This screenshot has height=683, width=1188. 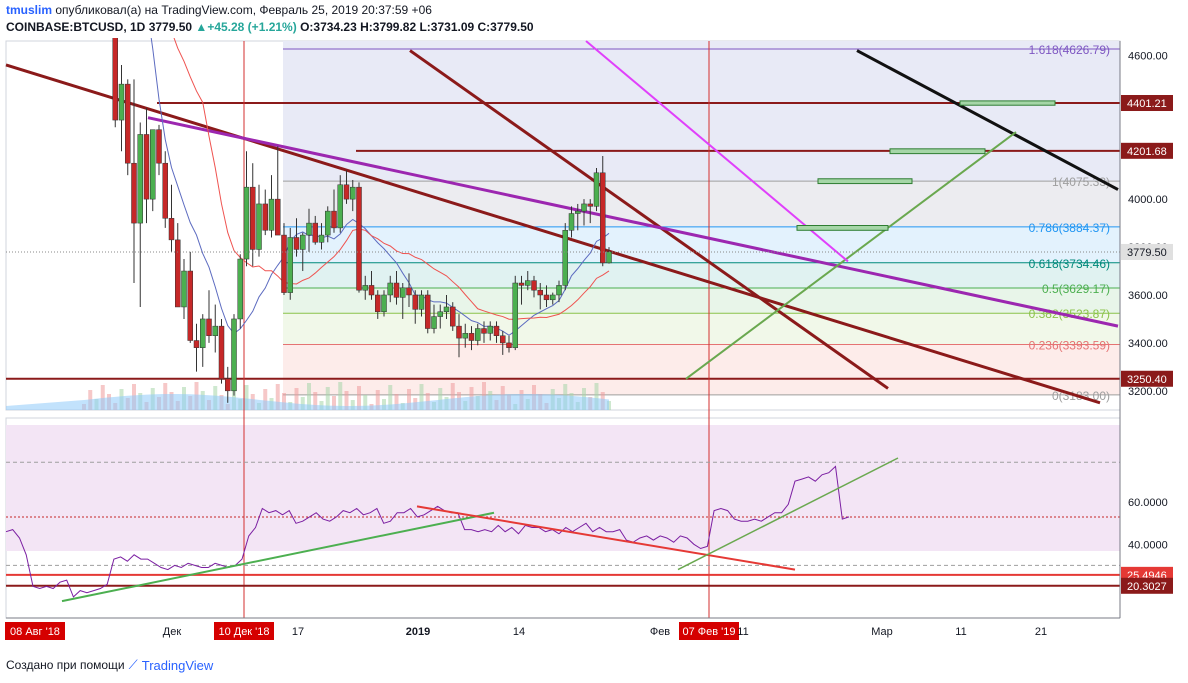 I want to click on osc-trendline-gray-green, so click(x=788, y=514).